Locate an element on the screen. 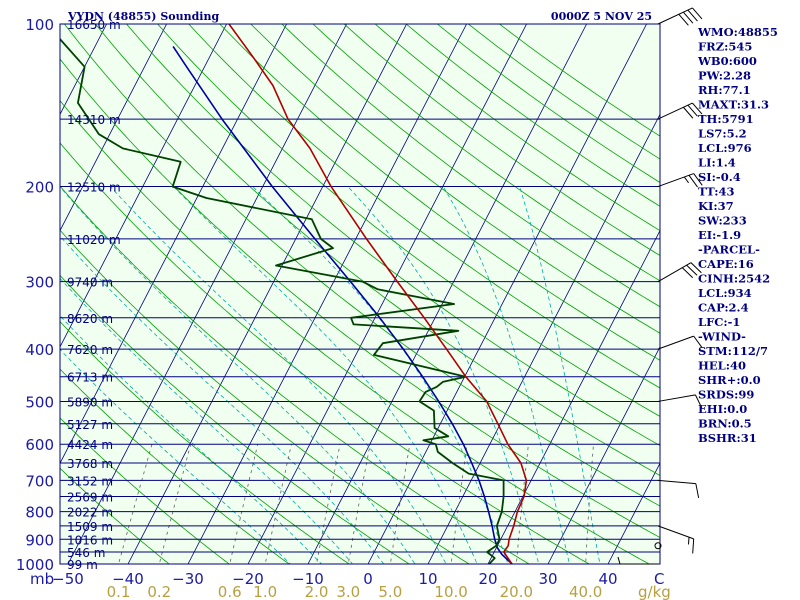 Image resolution: width=800 pixels, height=600 pixels. index-line: -PARCEL- is located at coordinates (729, 250).